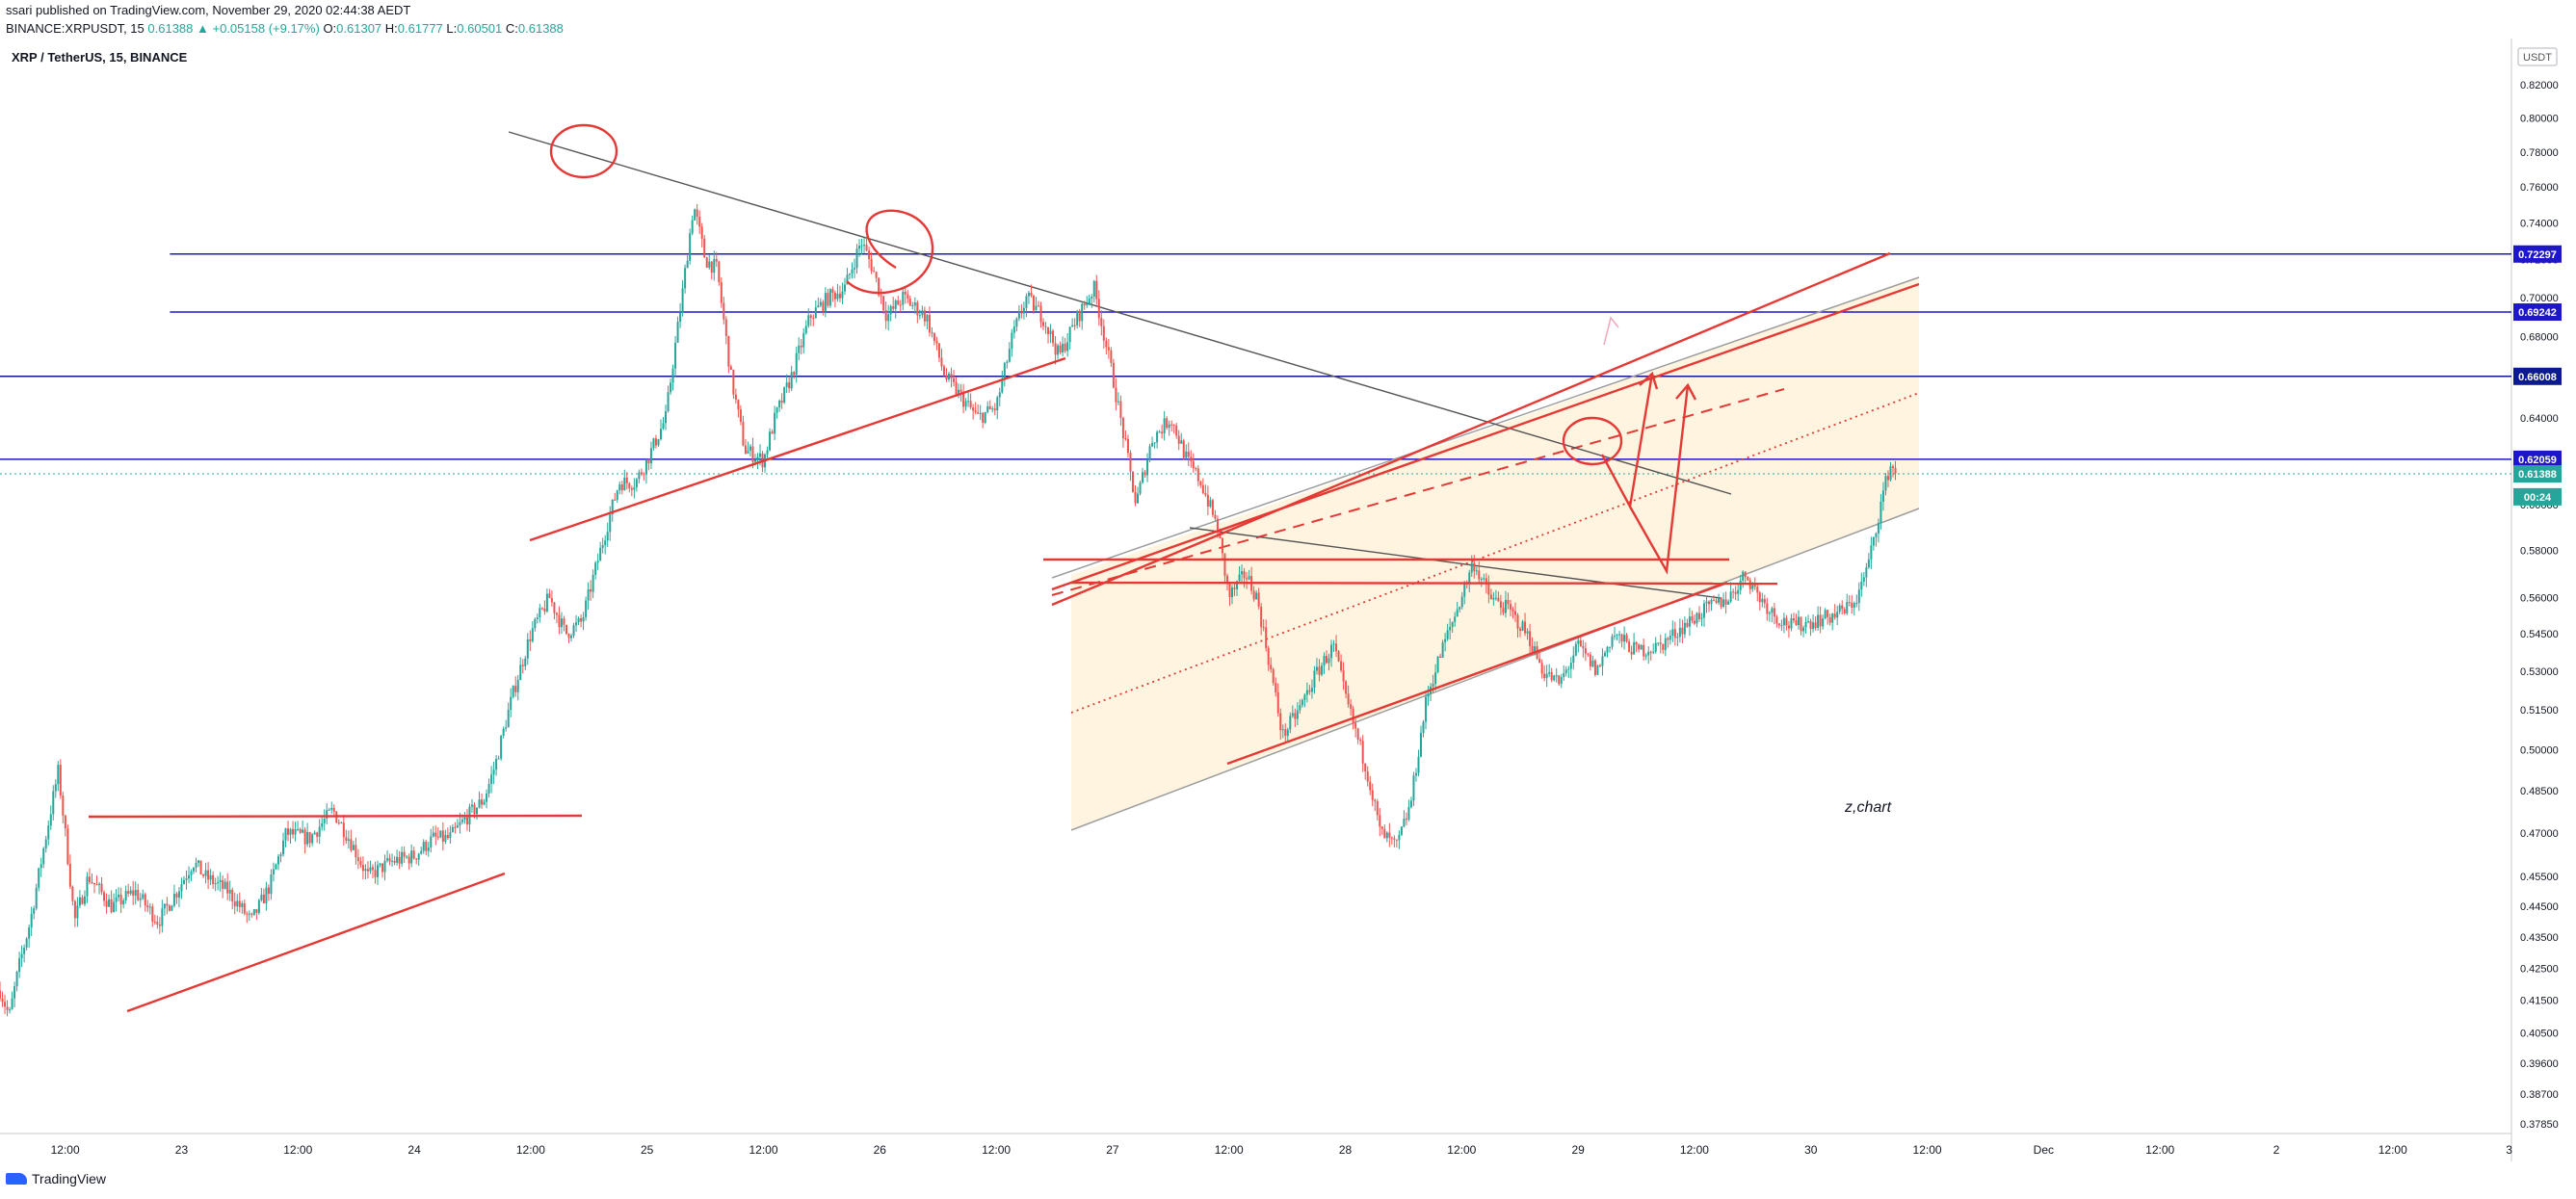 The width and height of the screenshot is (2576, 1199). What do you see at coordinates (1462, 1150) in the screenshot?
I see `x-tick-label: 12:00` at bounding box center [1462, 1150].